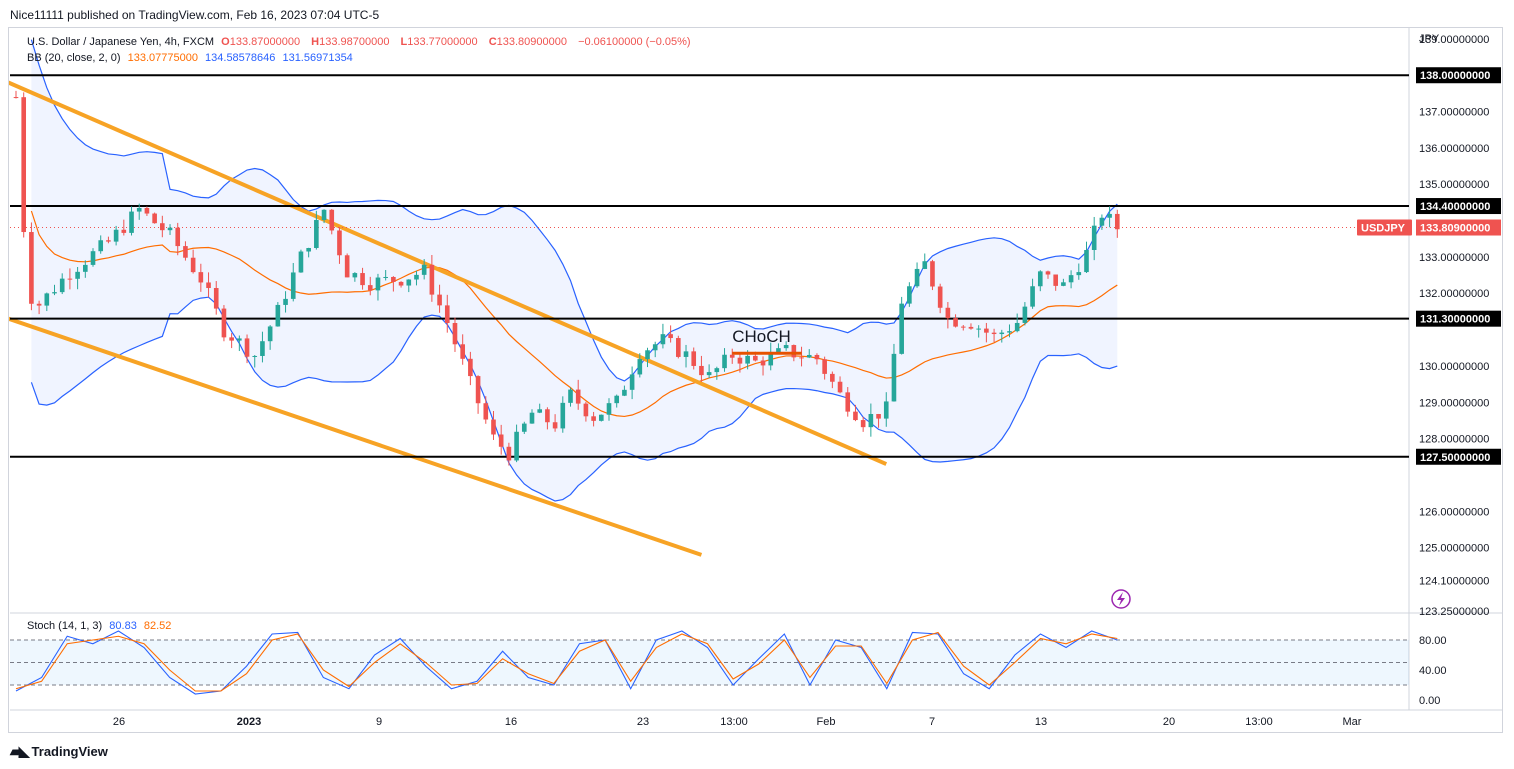 This screenshot has width=1514, height=769. I want to click on time-tick-label: 13:00, so click(734, 722).